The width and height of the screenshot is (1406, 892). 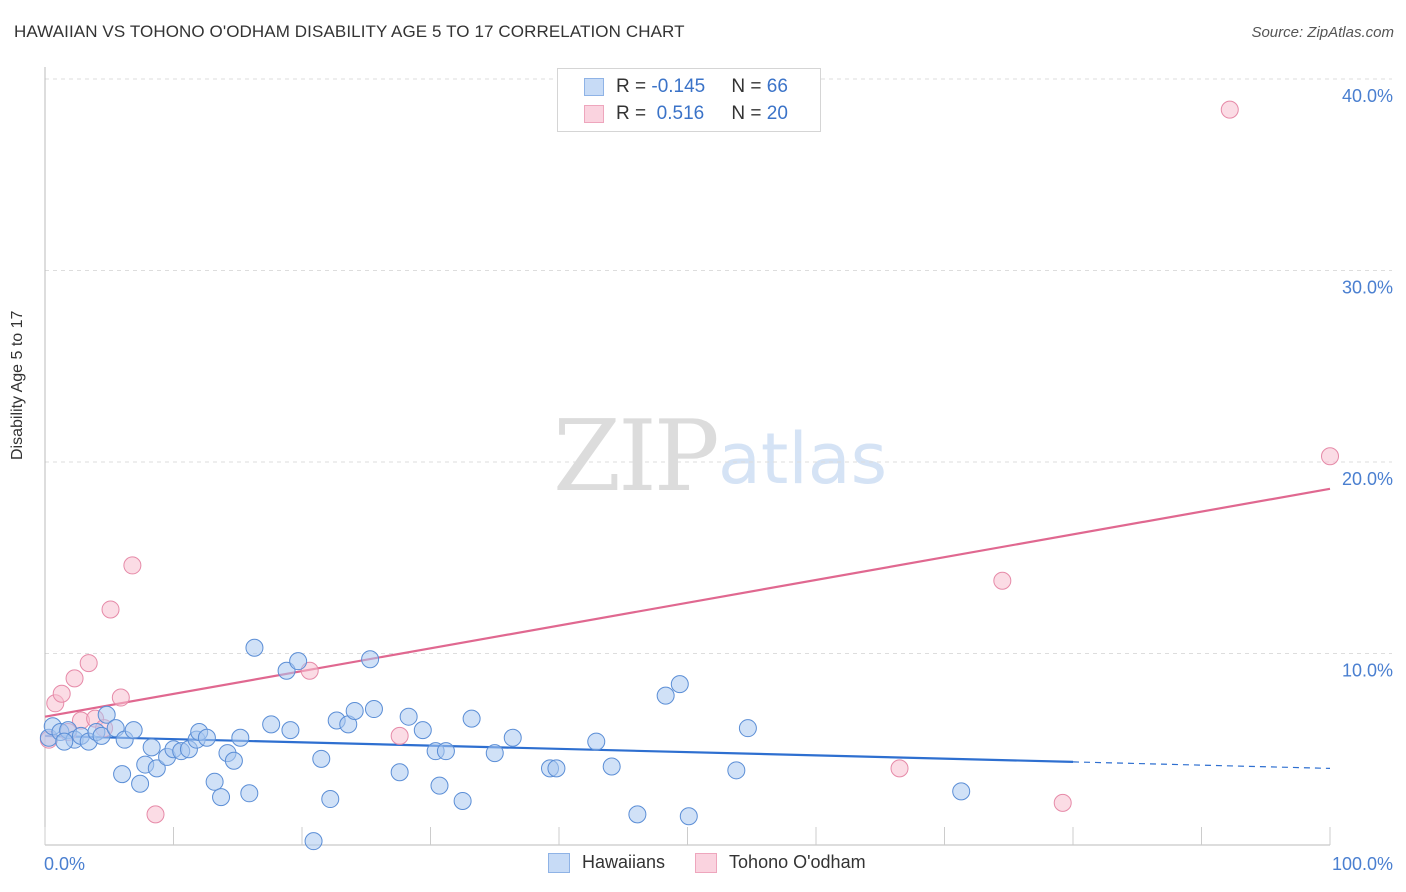 What do you see at coordinates (636, 457) in the screenshot?
I see `watermark-zip: ZIP` at bounding box center [636, 457].